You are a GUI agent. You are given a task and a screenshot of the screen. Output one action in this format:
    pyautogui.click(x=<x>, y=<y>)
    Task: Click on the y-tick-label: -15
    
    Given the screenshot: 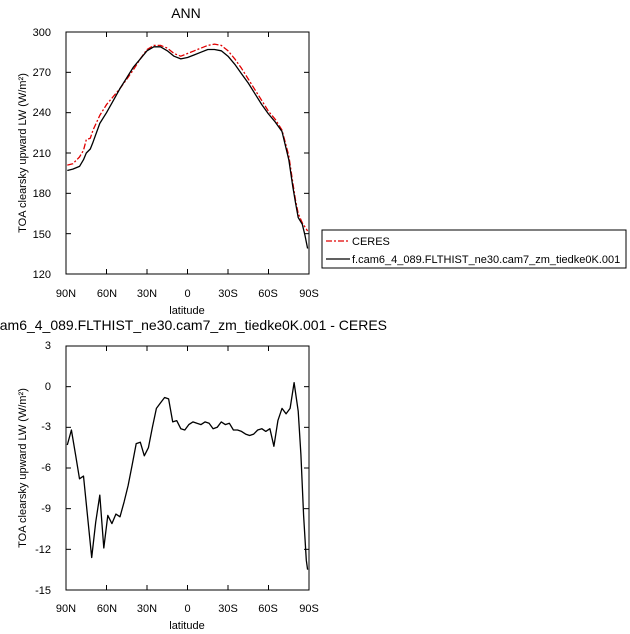 What is the action you would take?
    pyautogui.click(x=43, y=591)
    